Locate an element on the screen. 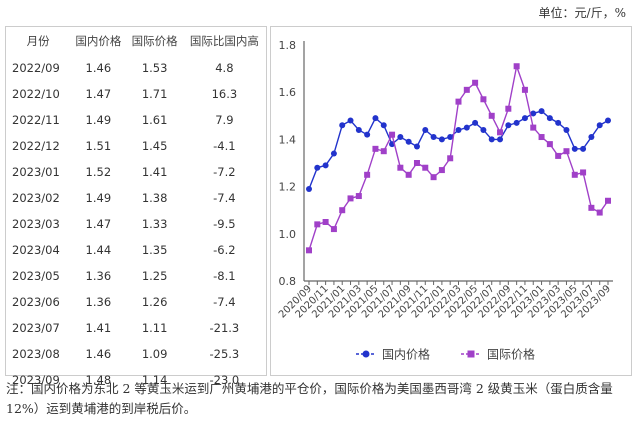 The width and height of the screenshot is (640, 422). table-cell: 16.3 is located at coordinates (224, 94).